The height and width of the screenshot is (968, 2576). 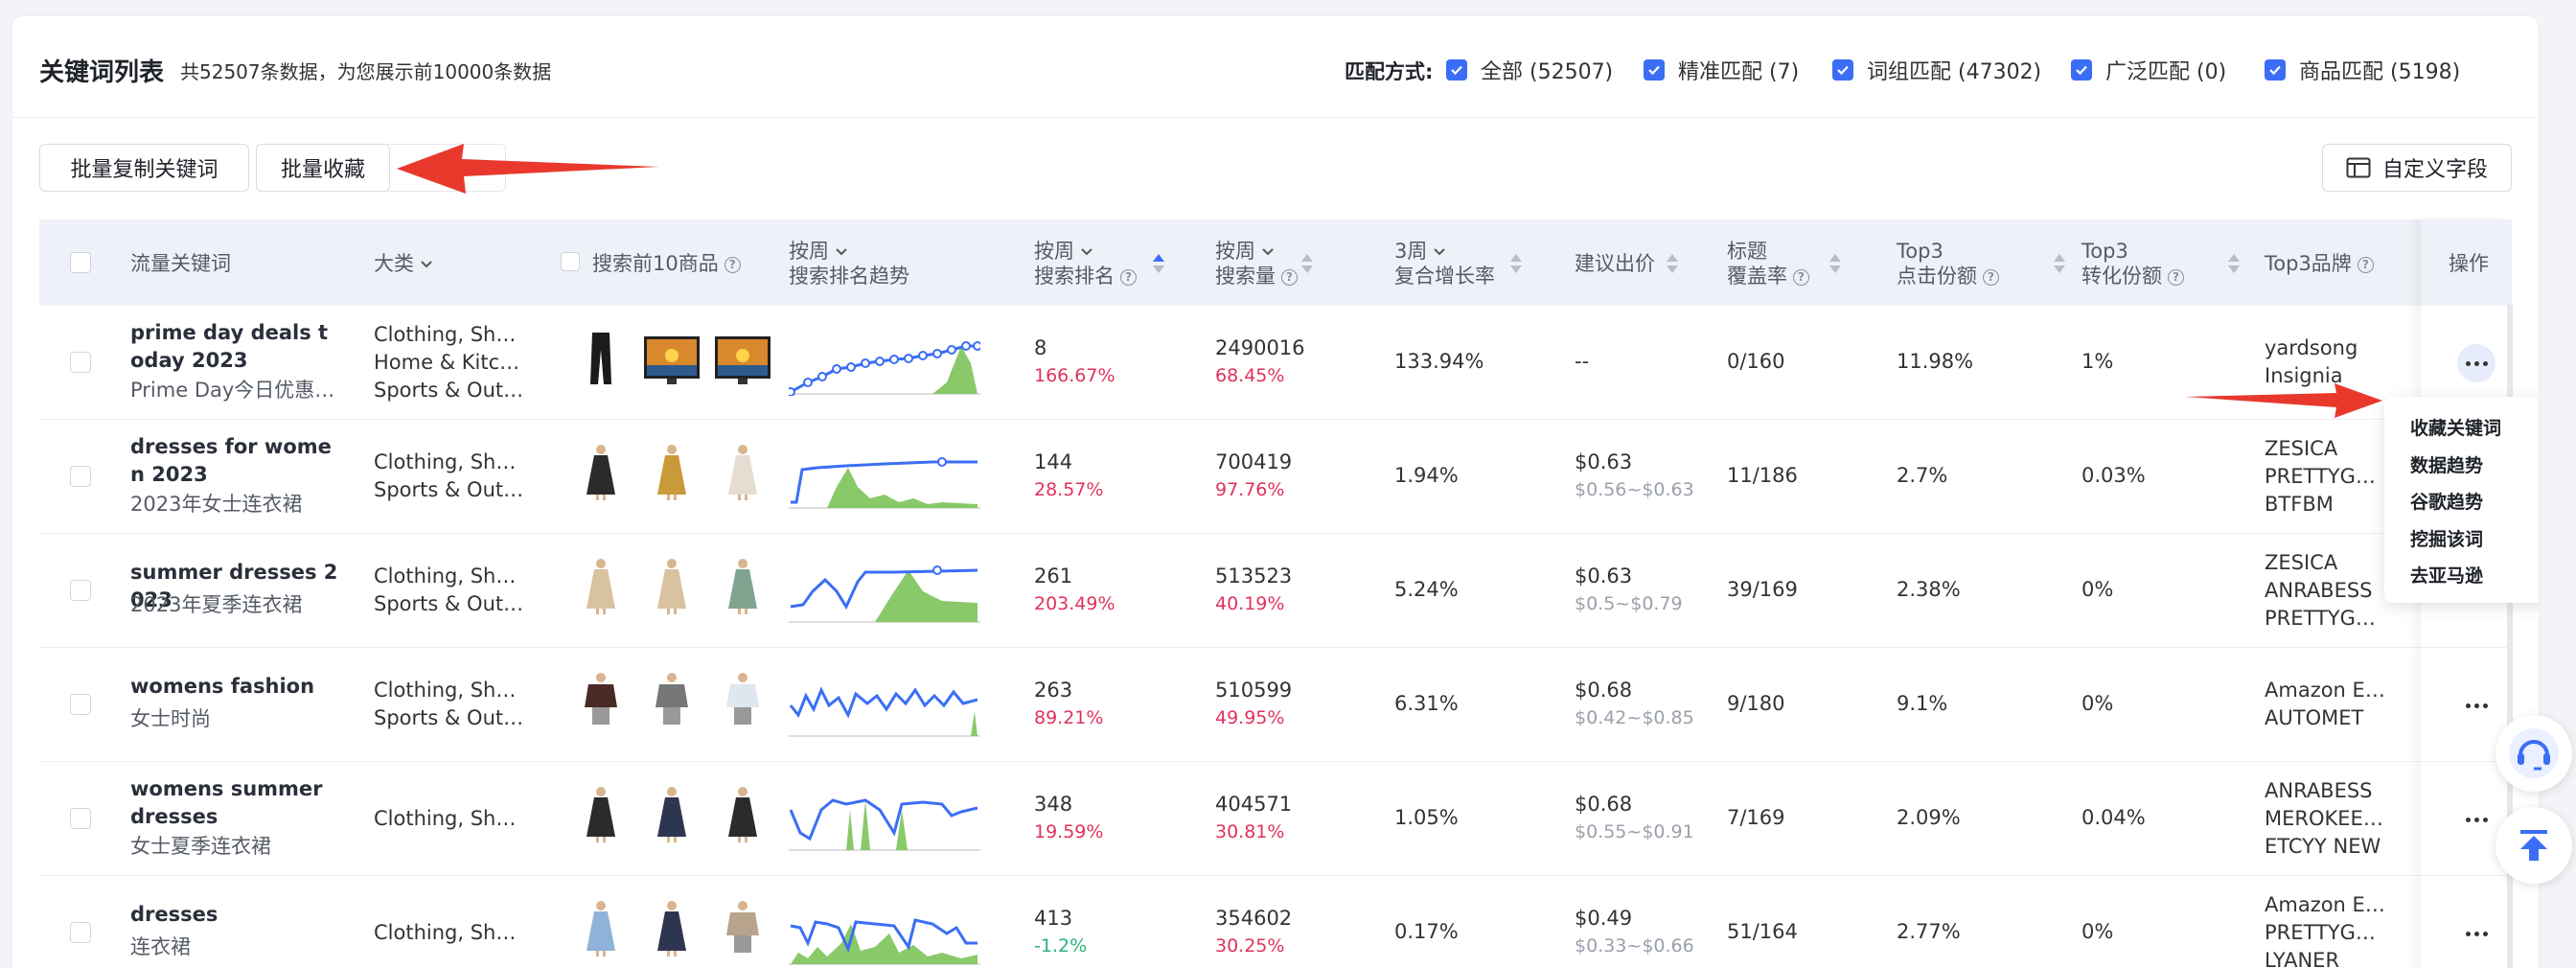 What do you see at coordinates (222, 686) in the screenshot?
I see `keyword-text: womens fashion` at bounding box center [222, 686].